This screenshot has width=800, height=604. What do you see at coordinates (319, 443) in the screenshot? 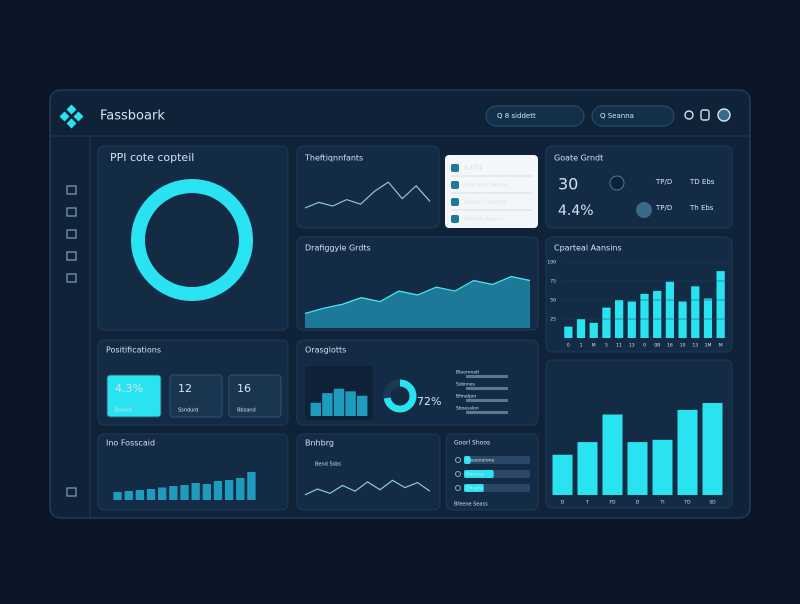
I see `panel-title: Bnhbrg` at bounding box center [319, 443].